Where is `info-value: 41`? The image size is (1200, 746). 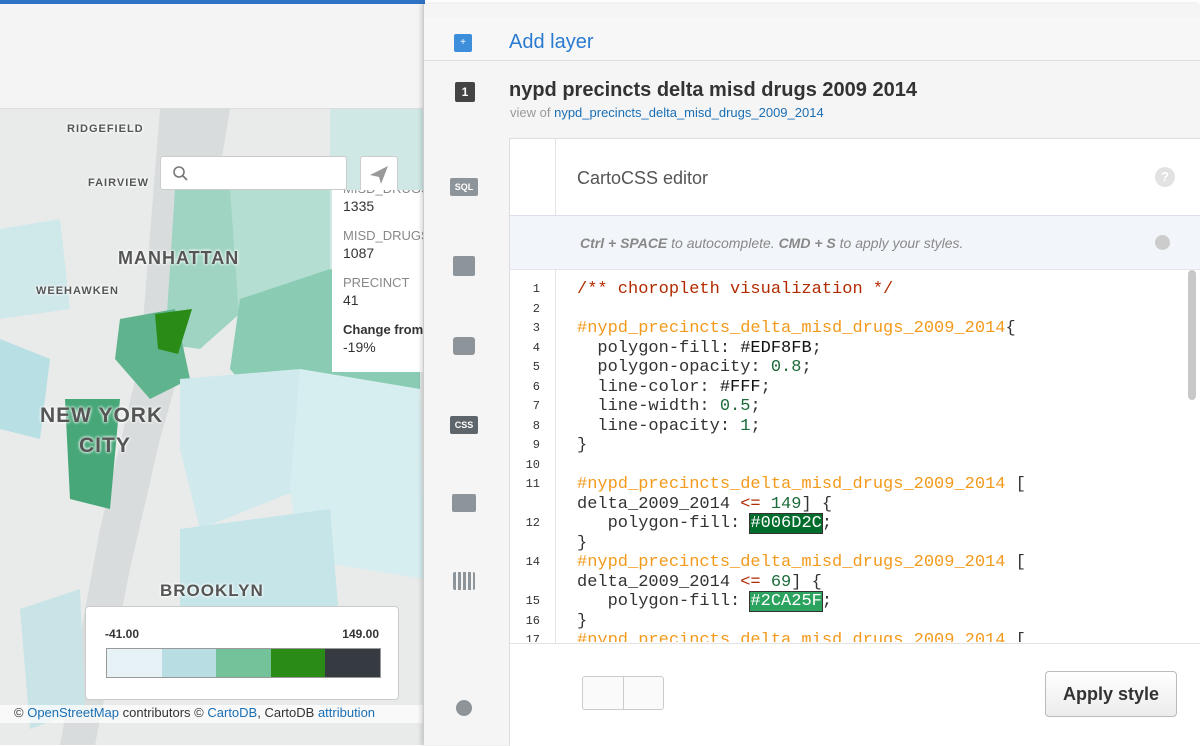
info-value: 41 is located at coordinates (351, 300).